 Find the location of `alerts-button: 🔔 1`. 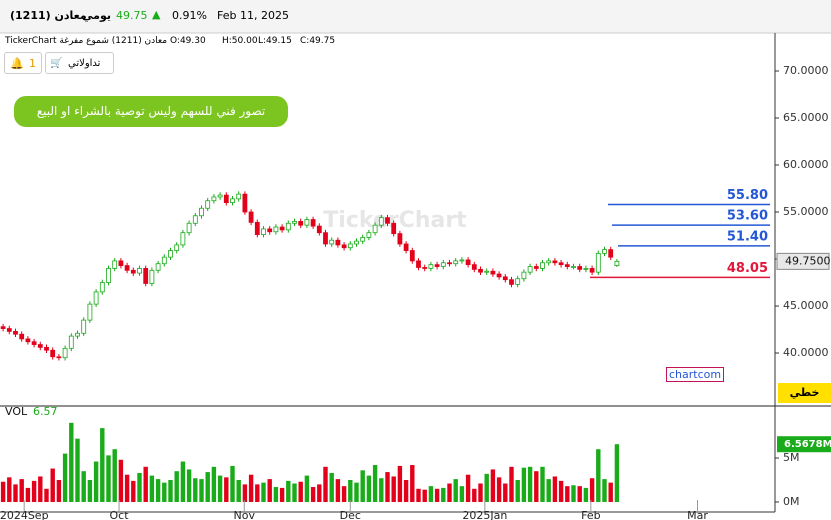

alerts-button: 🔔 1 is located at coordinates (23, 63).